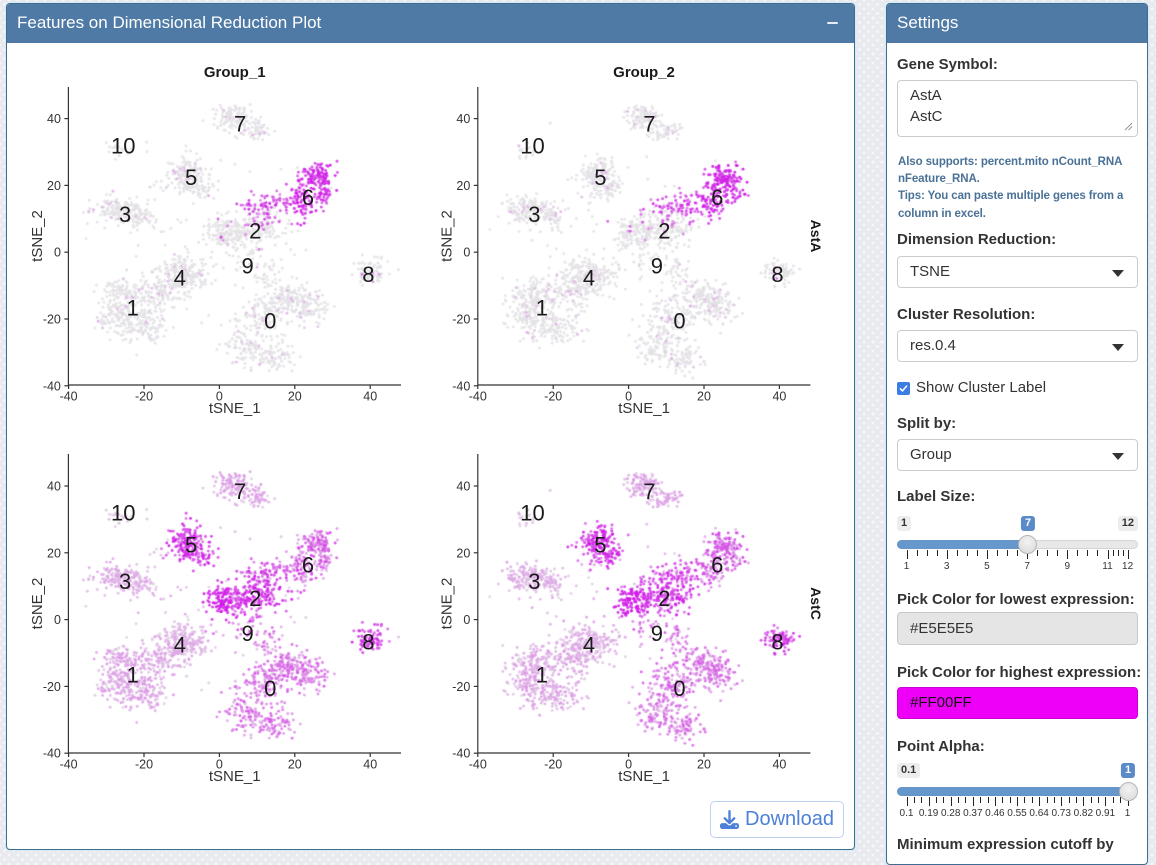 This screenshot has width=1156, height=865. I want to click on svg-text: AstC, so click(816, 603).